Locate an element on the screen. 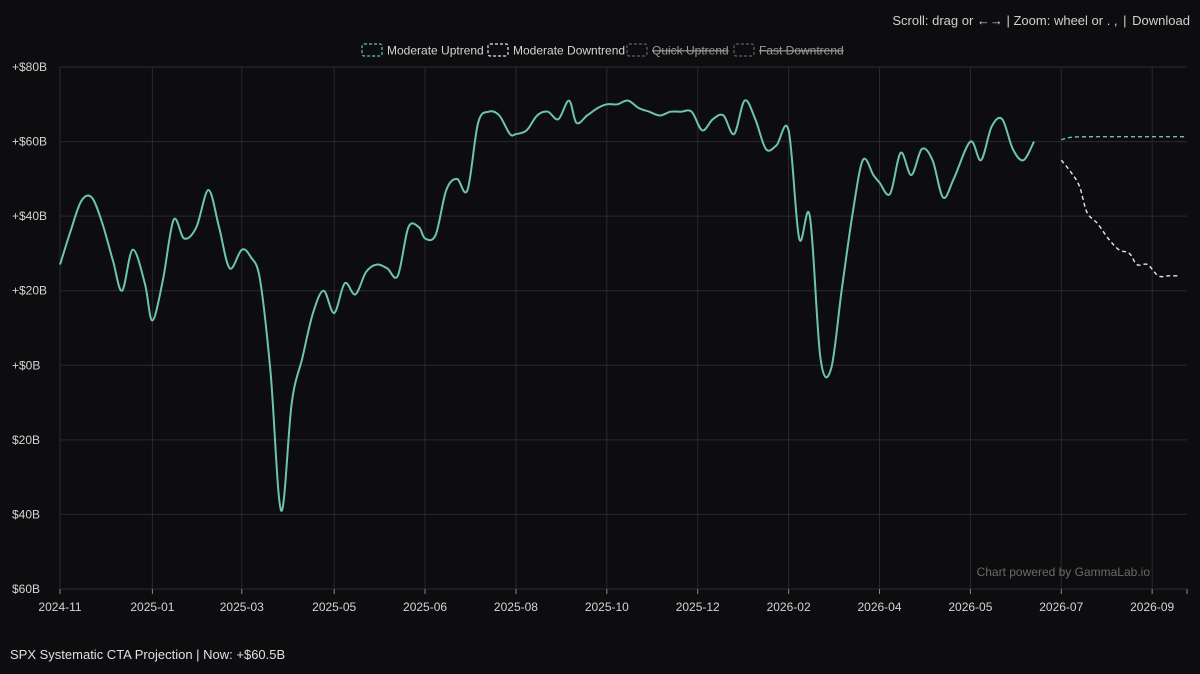  legend-item-moderate-downtrend: Moderate Downtrend is located at coordinates (556, 50).